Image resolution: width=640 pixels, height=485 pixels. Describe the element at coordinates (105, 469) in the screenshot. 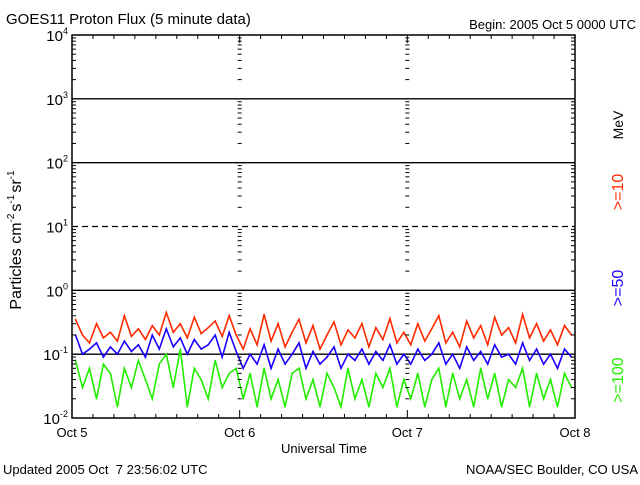

I see `updated-timestamp: Updated 2005 Oct 7 23:56:02 UTC` at that location.